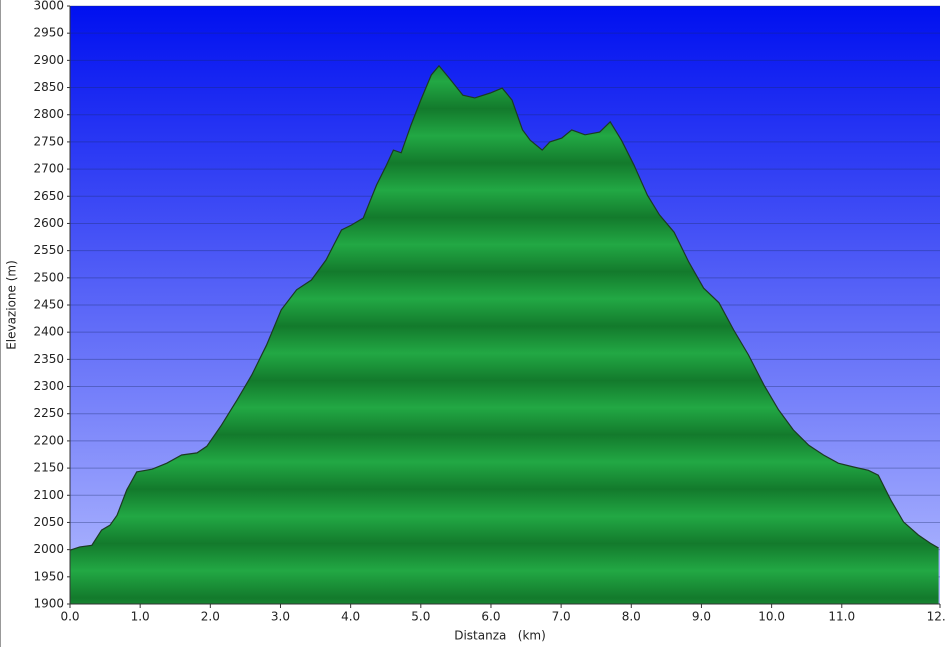 The width and height of the screenshot is (945, 647). What do you see at coordinates (631, 617) in the screenshot?
I see `x-tick-label: 8.0` at bounding box center [631, 617].